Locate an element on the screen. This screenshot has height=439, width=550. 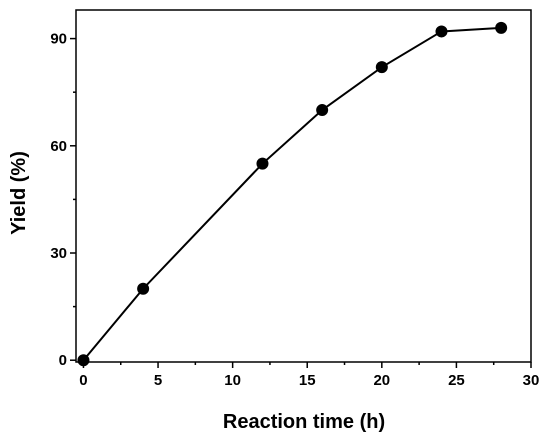
x-tick-label: 15 is located at coordinates (307, 380).